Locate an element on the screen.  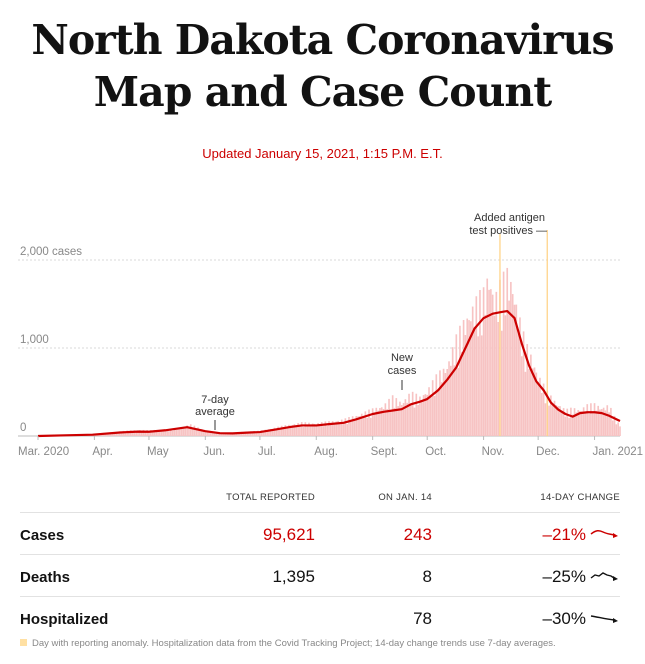
cases-trend-sparkline is located at coordinates (604, 533).